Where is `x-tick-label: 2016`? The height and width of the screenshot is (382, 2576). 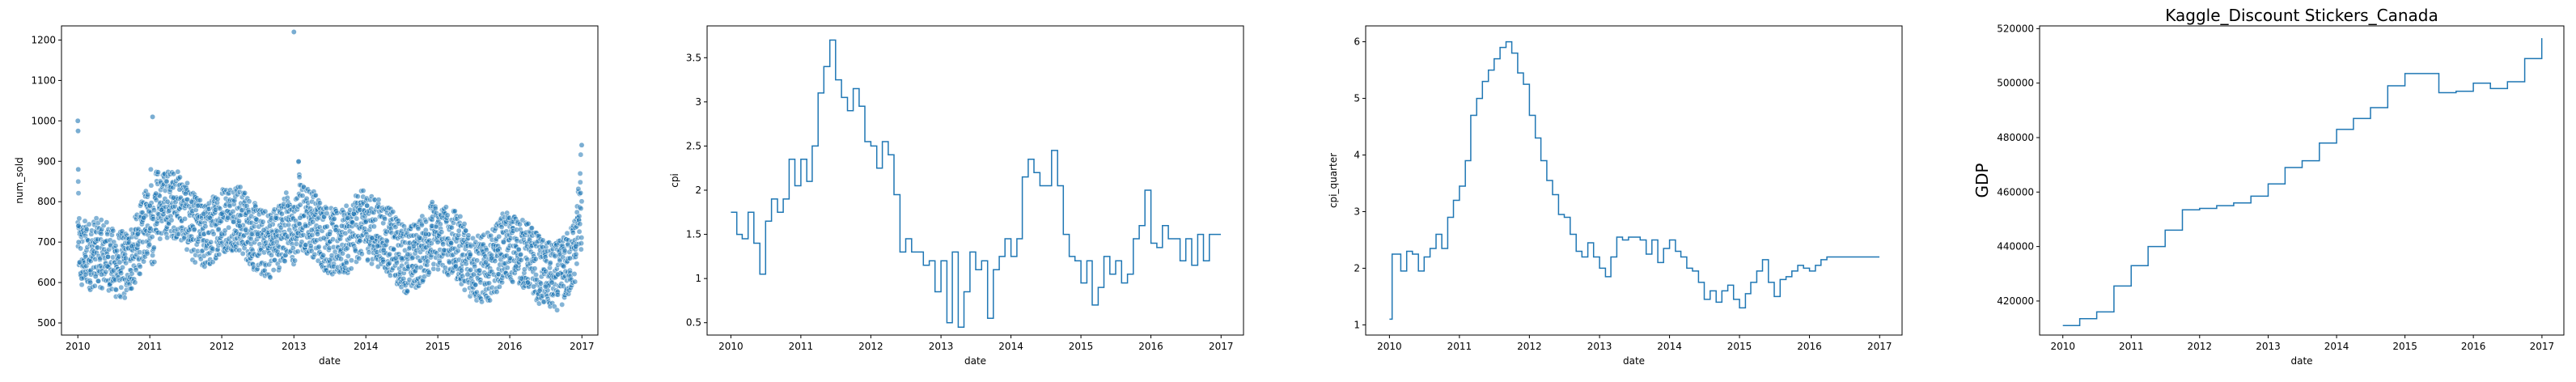
x-tick-label: 2016 is located at coordinates (1809, 346).